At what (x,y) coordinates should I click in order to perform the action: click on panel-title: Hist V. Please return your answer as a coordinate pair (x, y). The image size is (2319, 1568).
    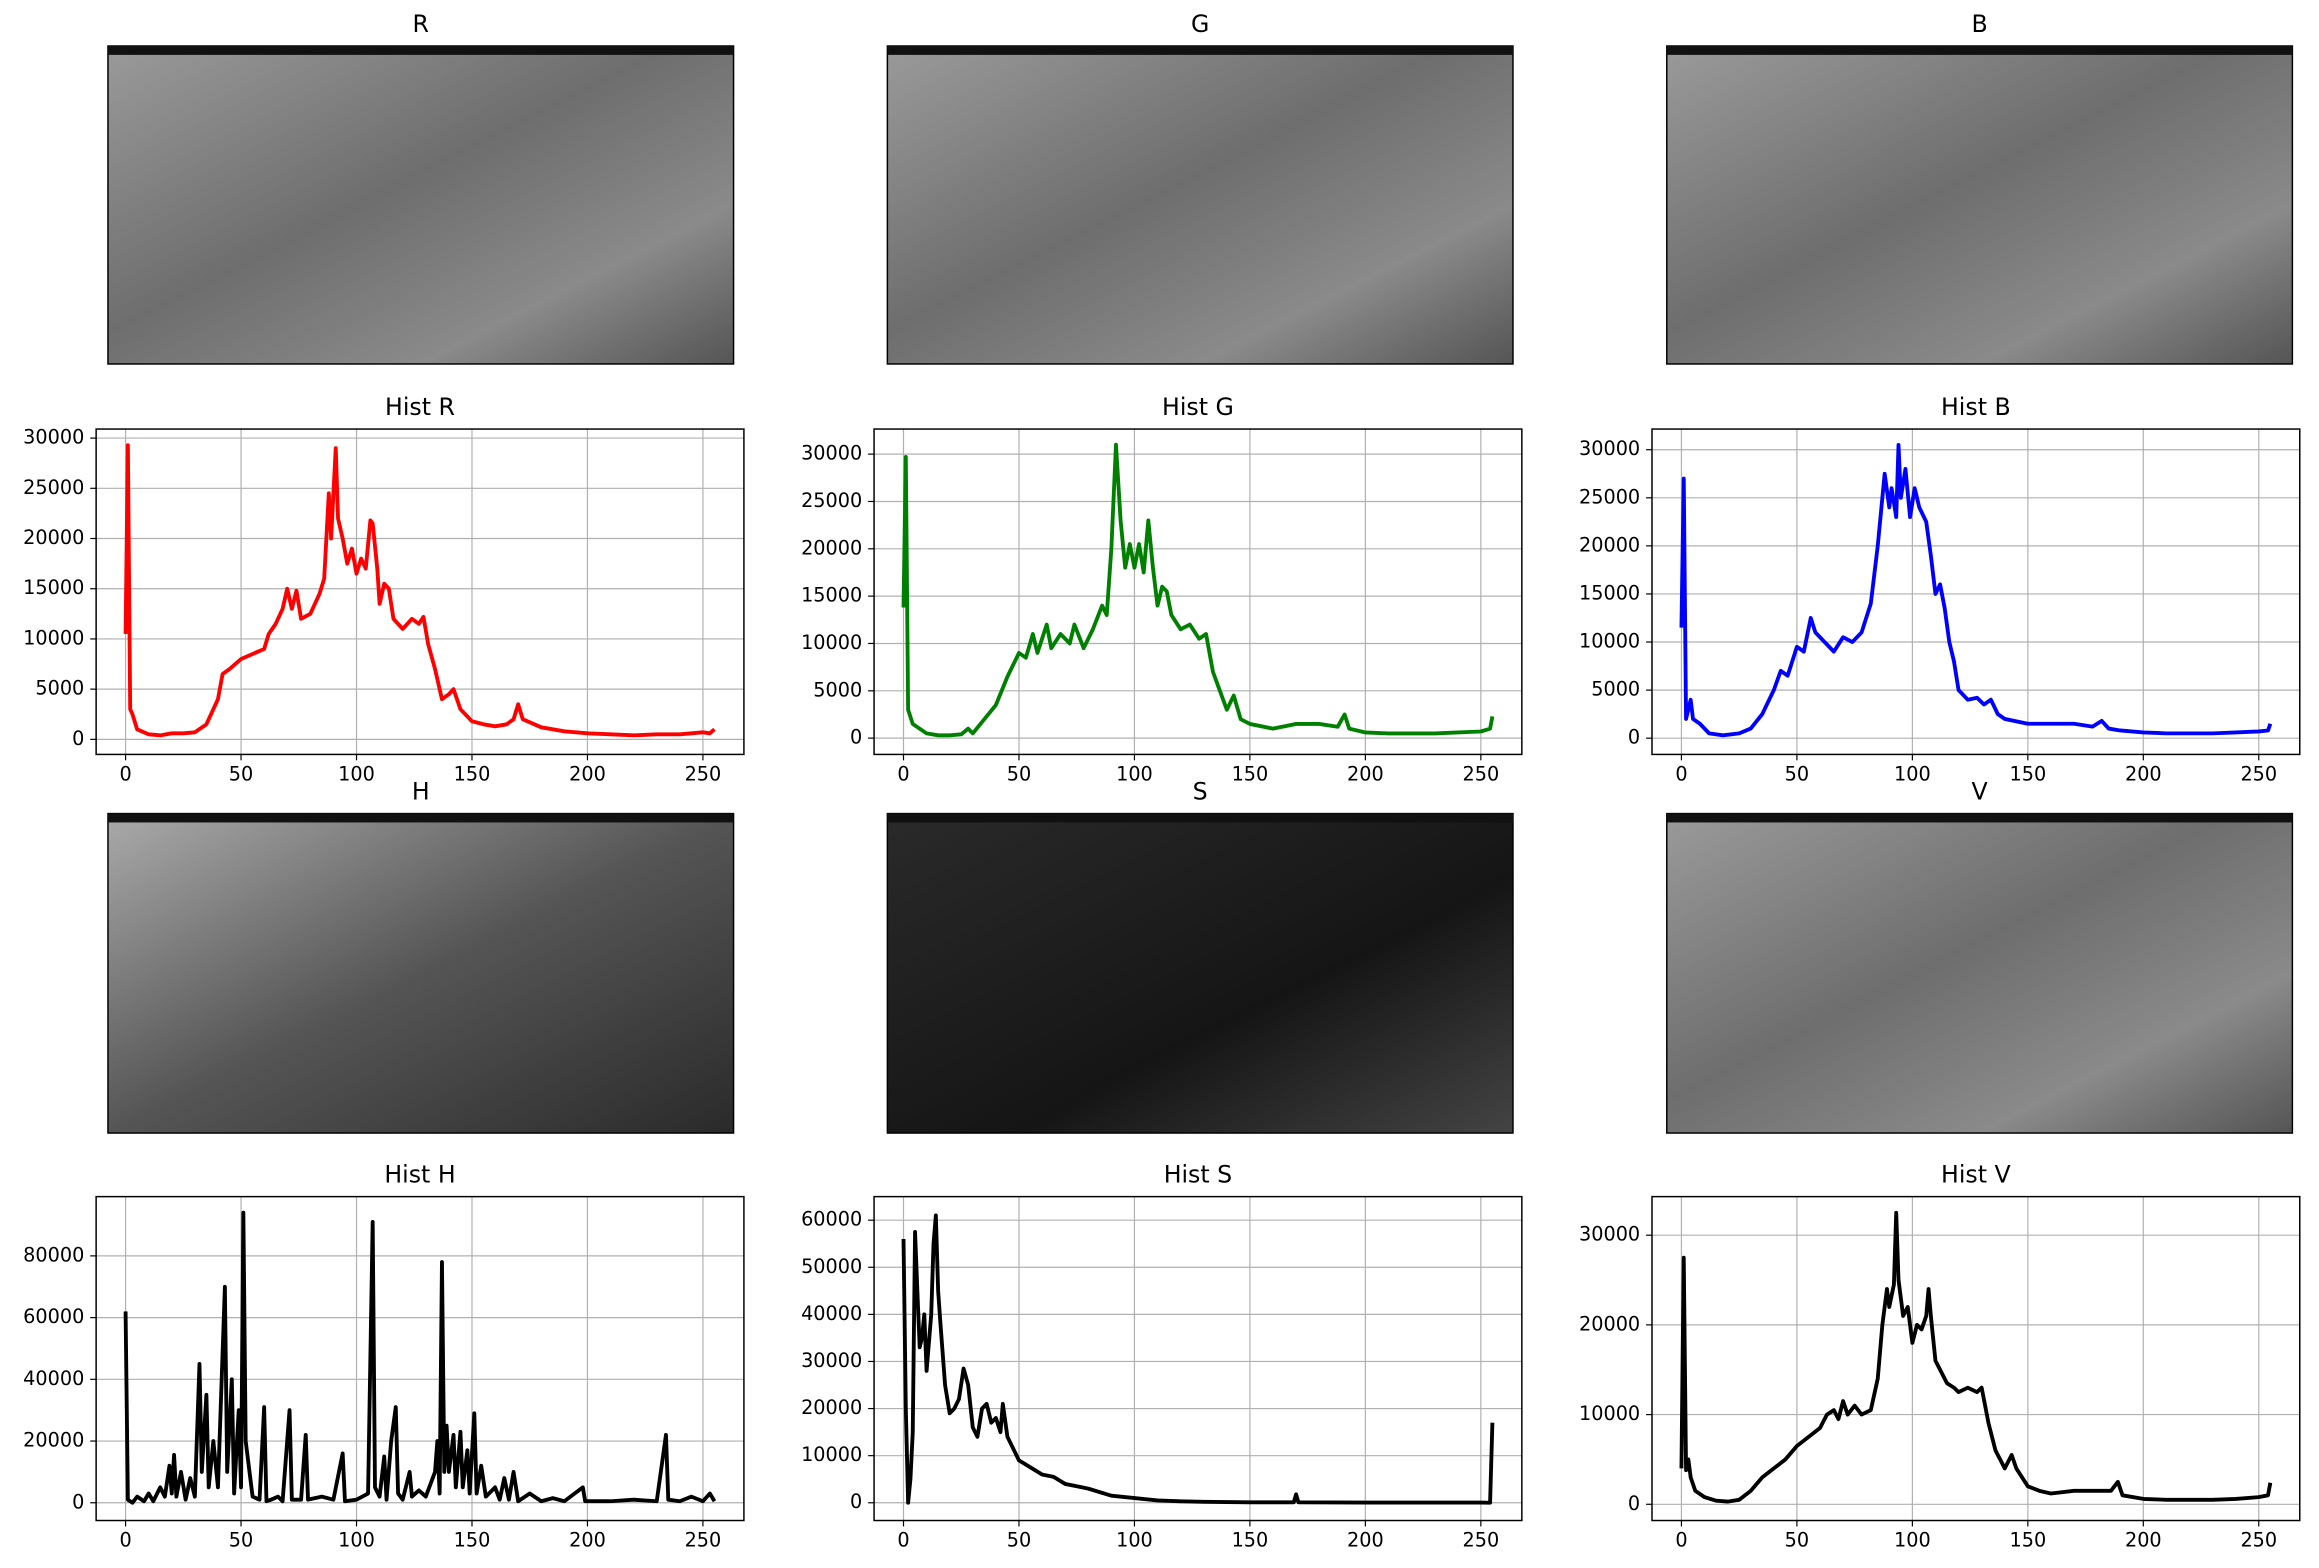
    Looking at the image, I should click on (1976, 1174).